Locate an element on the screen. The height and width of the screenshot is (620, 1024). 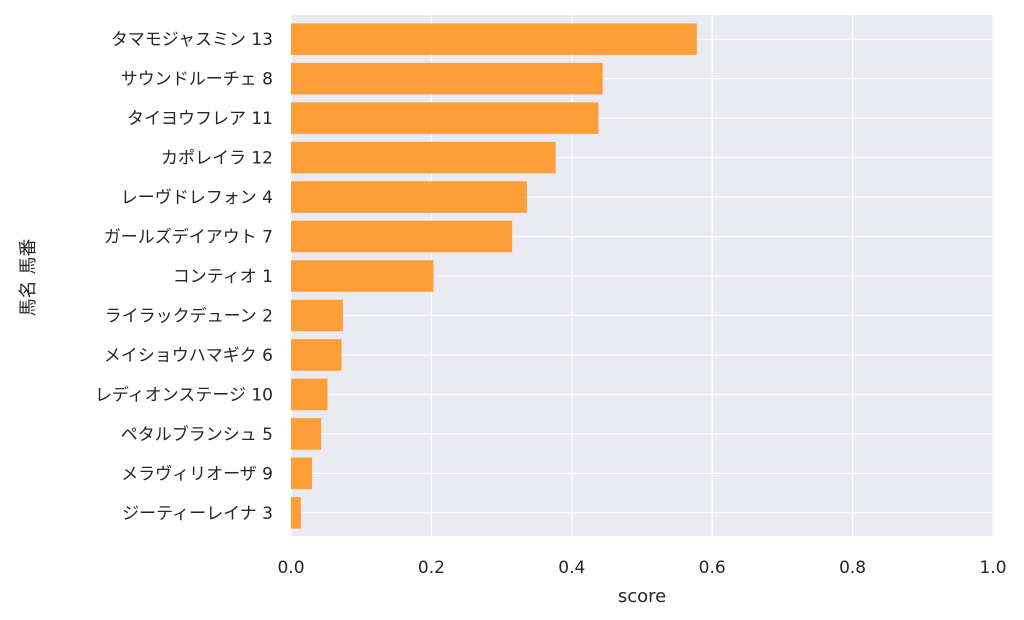
y-tick-label: タマモジャスミン 13 is located at coordinates (192, 40).